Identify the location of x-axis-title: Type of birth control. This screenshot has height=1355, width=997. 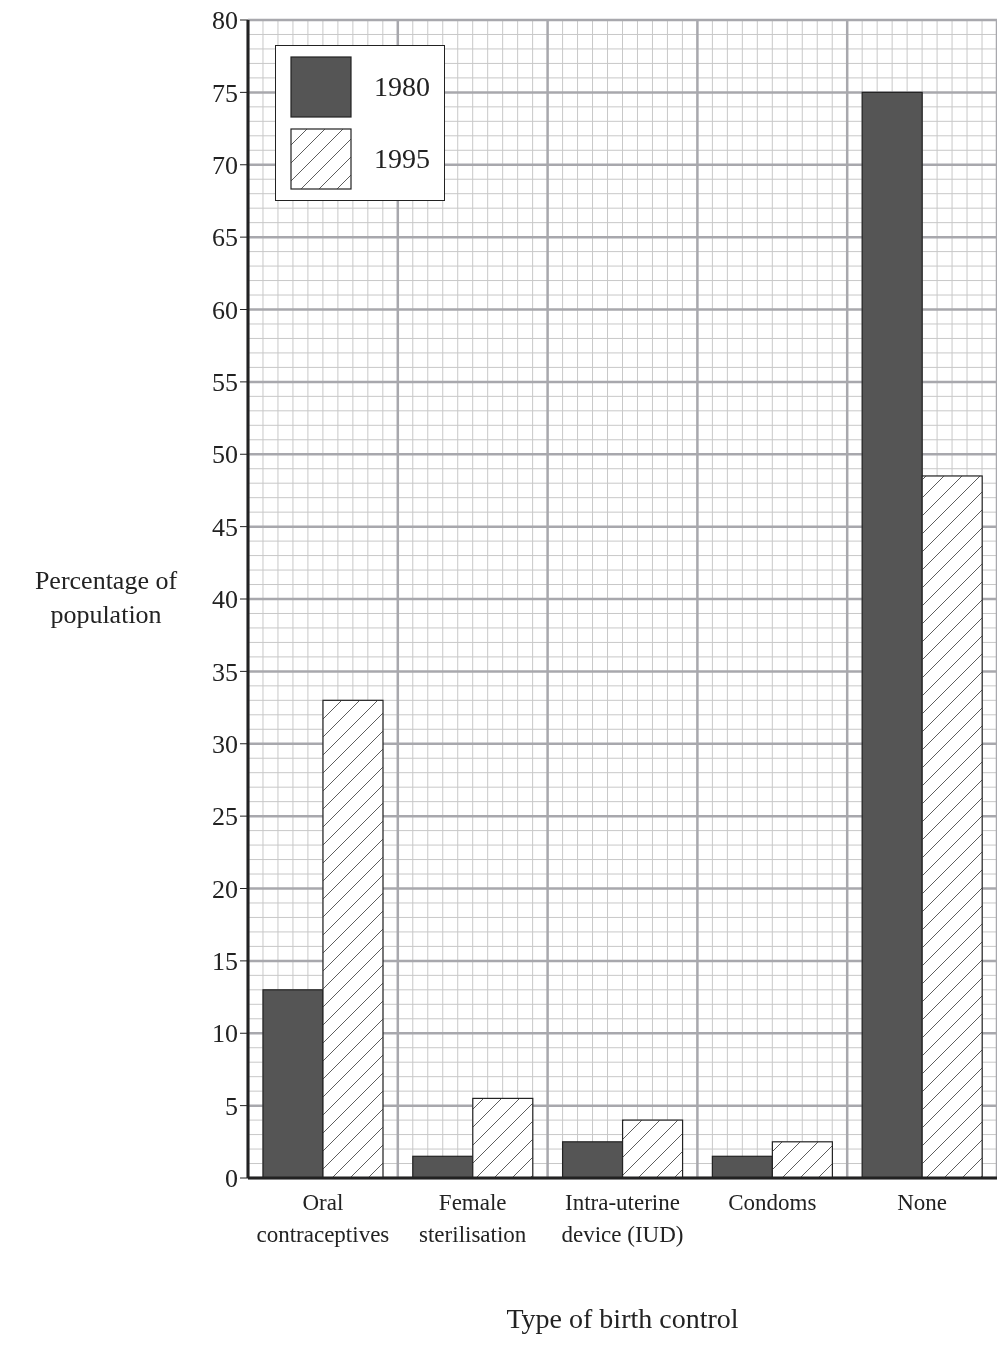
(622, 1318).